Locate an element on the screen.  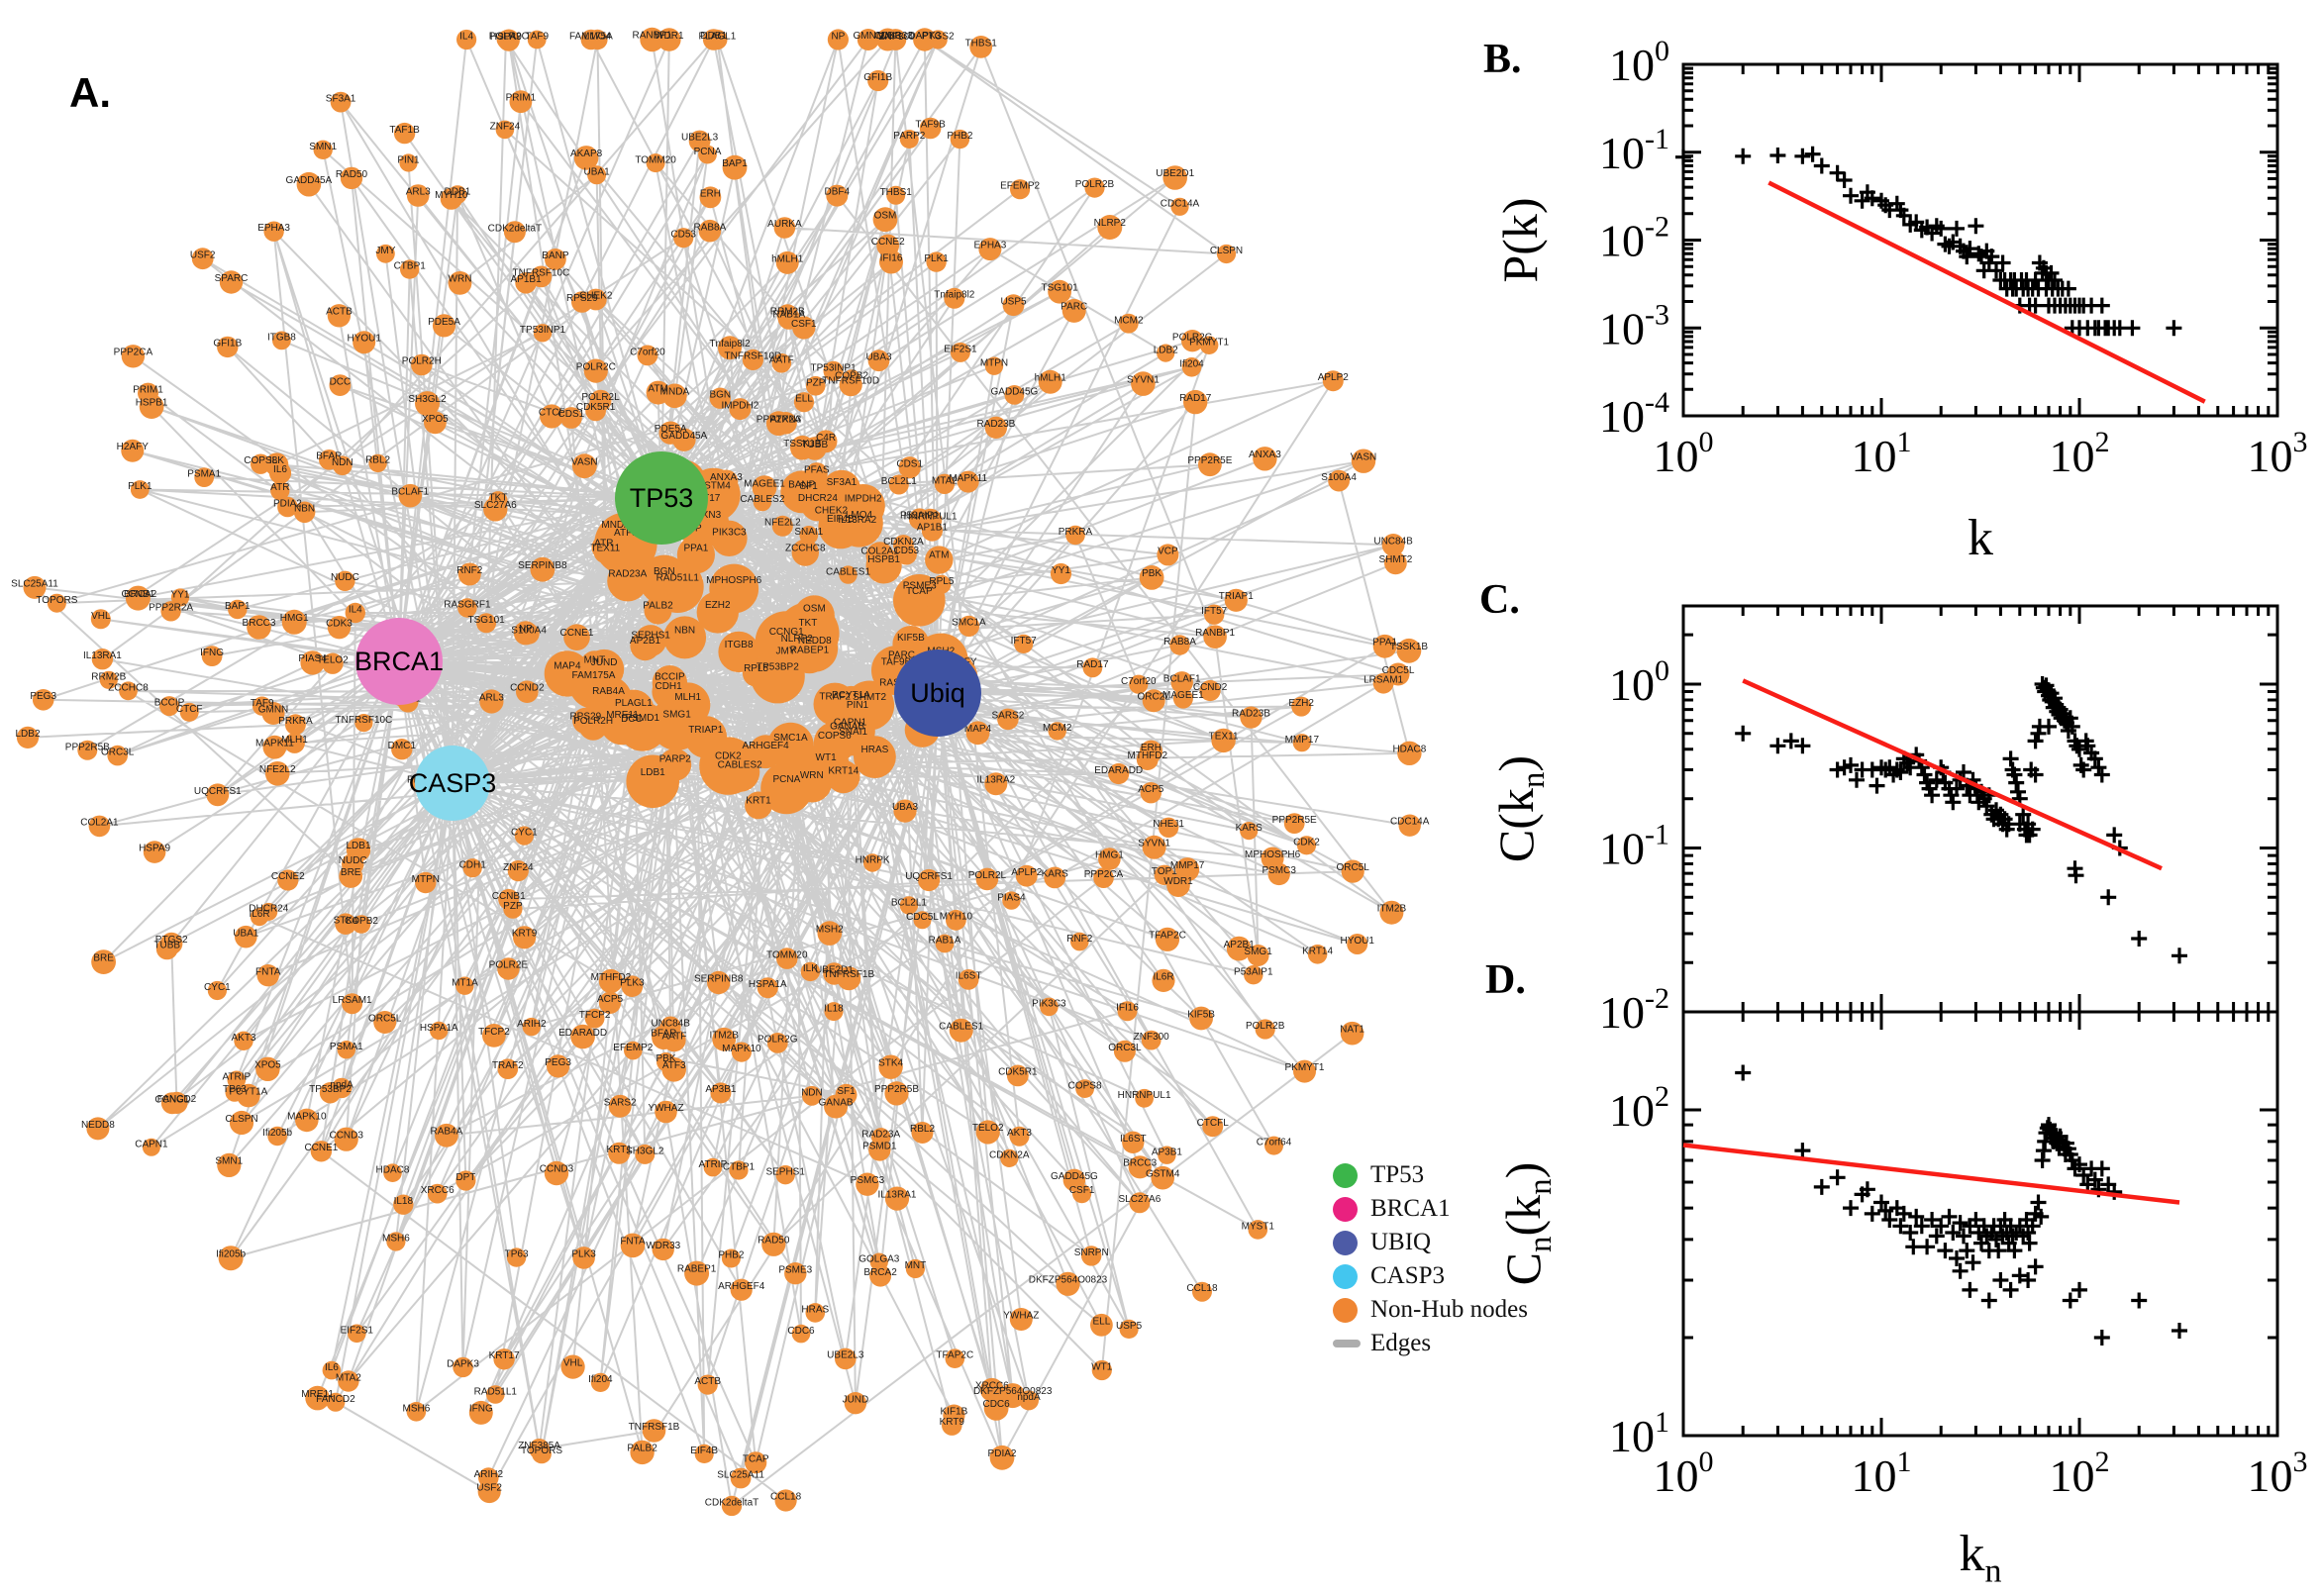
legend-item-casp3: CASP3 is located at coordinates (1431, 1276).